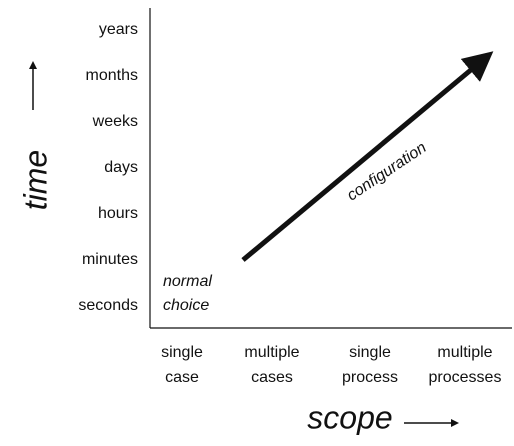  What do you see at coordinates (465, 377) in the screenshot?
I see `x-tick-label: processes` at bounding box center [465, 377].